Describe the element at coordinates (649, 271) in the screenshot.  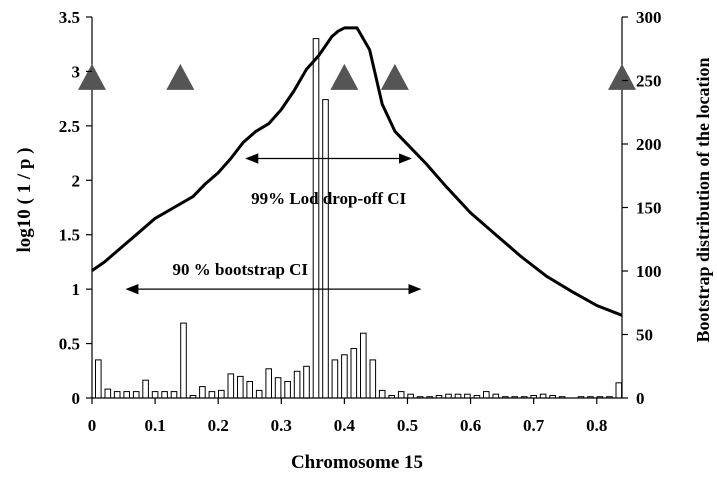
I see `y-right-tick-label: 100` at that location.